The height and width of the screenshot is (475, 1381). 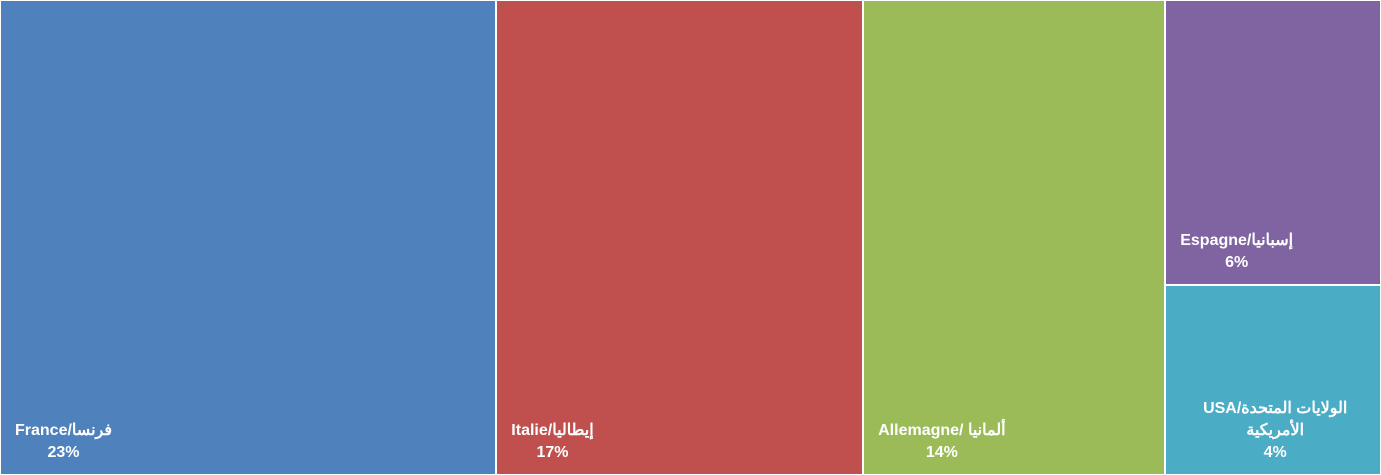 I want to click on category-label: France/فرنسا, so click(x=63, y=430).